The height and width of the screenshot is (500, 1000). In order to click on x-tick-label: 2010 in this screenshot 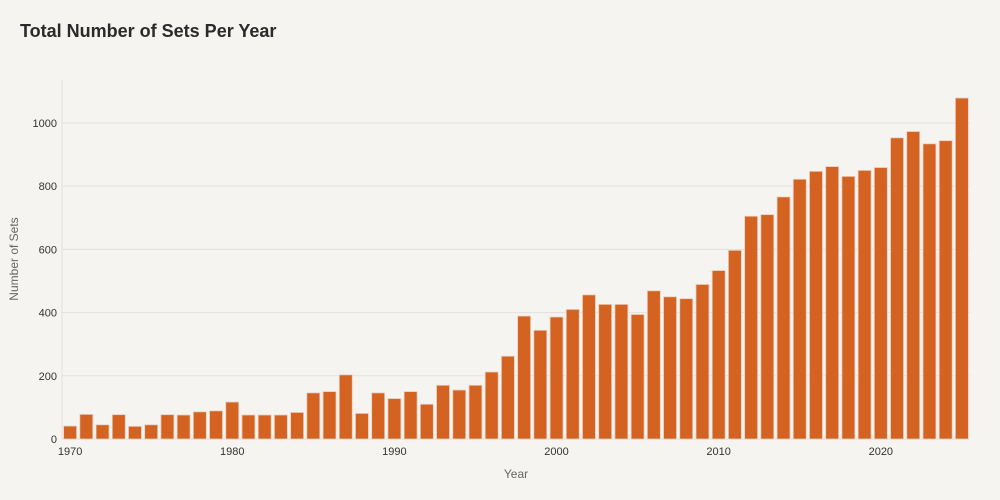, I will do `click(718, 452)`.